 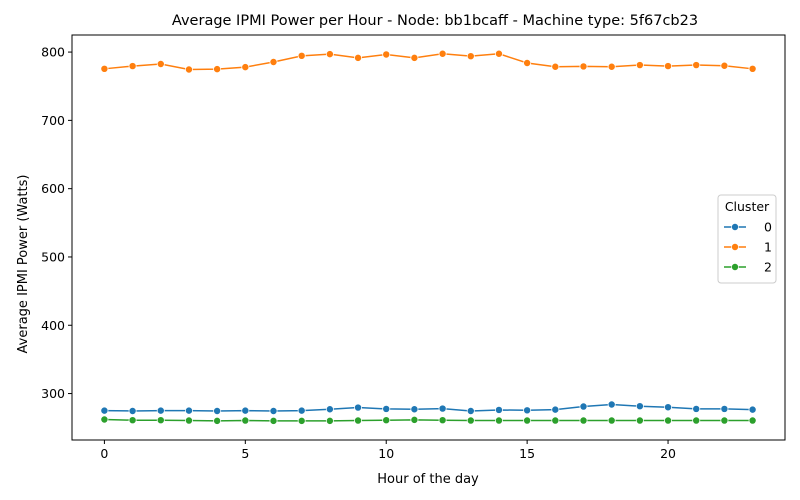 What do you see at coordinates (245, 453) in the screenshot?
I see `x-tick-label: 5` at bounding box center [245, 453].